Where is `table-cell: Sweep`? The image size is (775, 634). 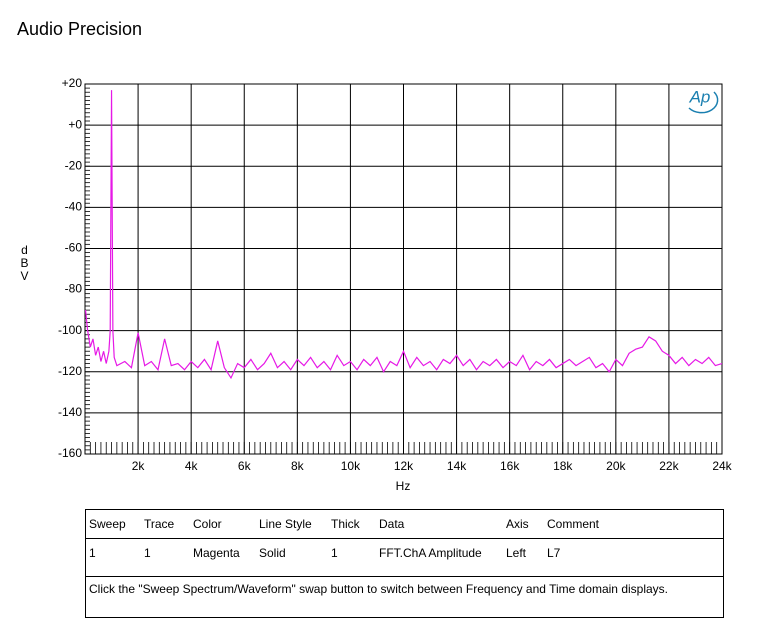 table-cell: Sweep is located at coordinates (107, 524).